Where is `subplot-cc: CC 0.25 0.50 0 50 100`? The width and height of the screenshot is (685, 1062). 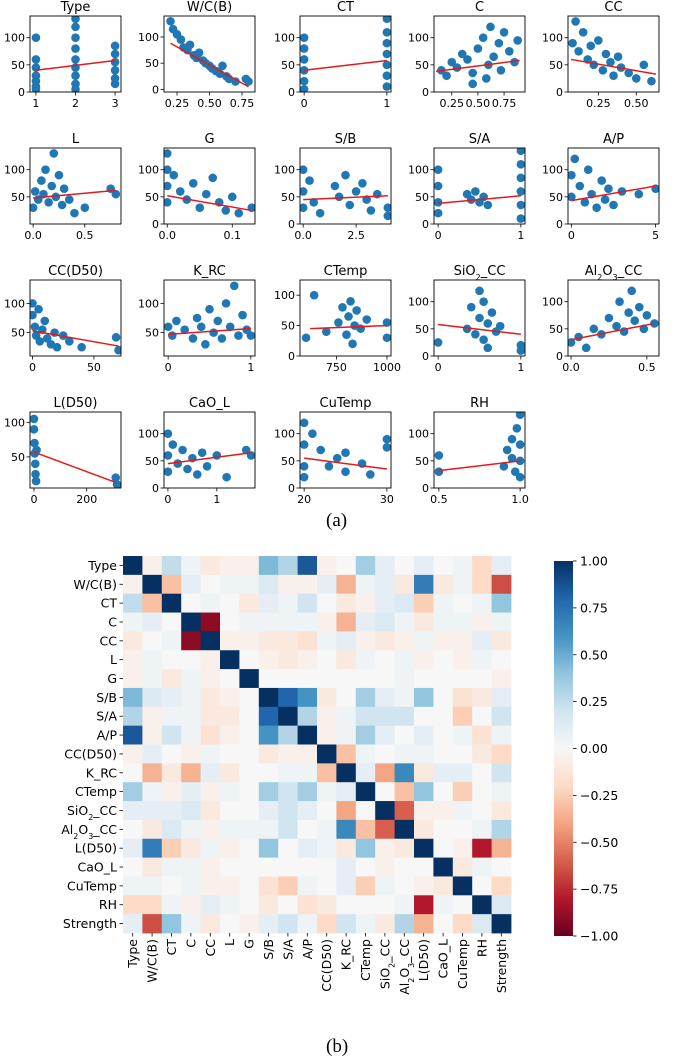 subplot-cc: CC 0.25 0.50 0 50 100 is located at coordinates (601, 55).